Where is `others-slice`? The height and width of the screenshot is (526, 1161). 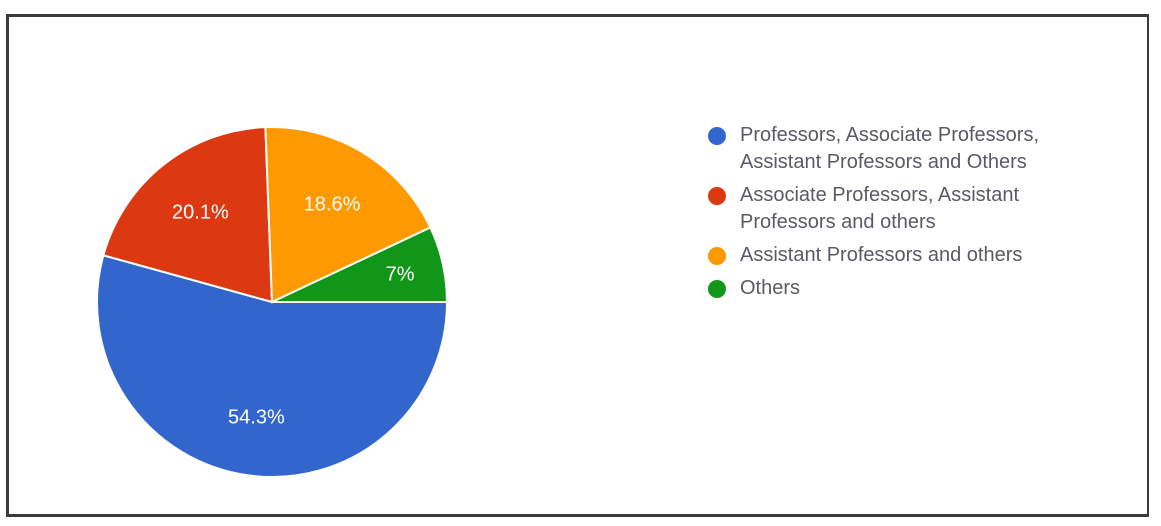
others-slice is located at coordinates (360, 264).